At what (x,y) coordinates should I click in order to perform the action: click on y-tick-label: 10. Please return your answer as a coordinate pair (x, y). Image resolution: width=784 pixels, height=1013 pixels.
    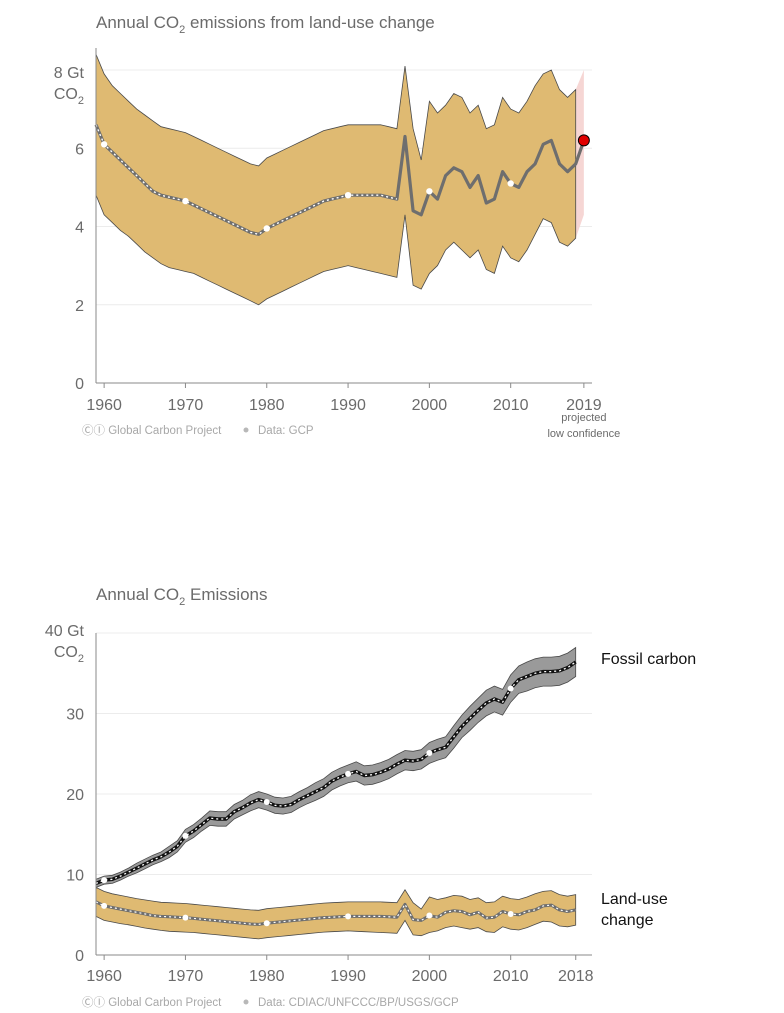
    Looking at the image, I should click on (75, 876).